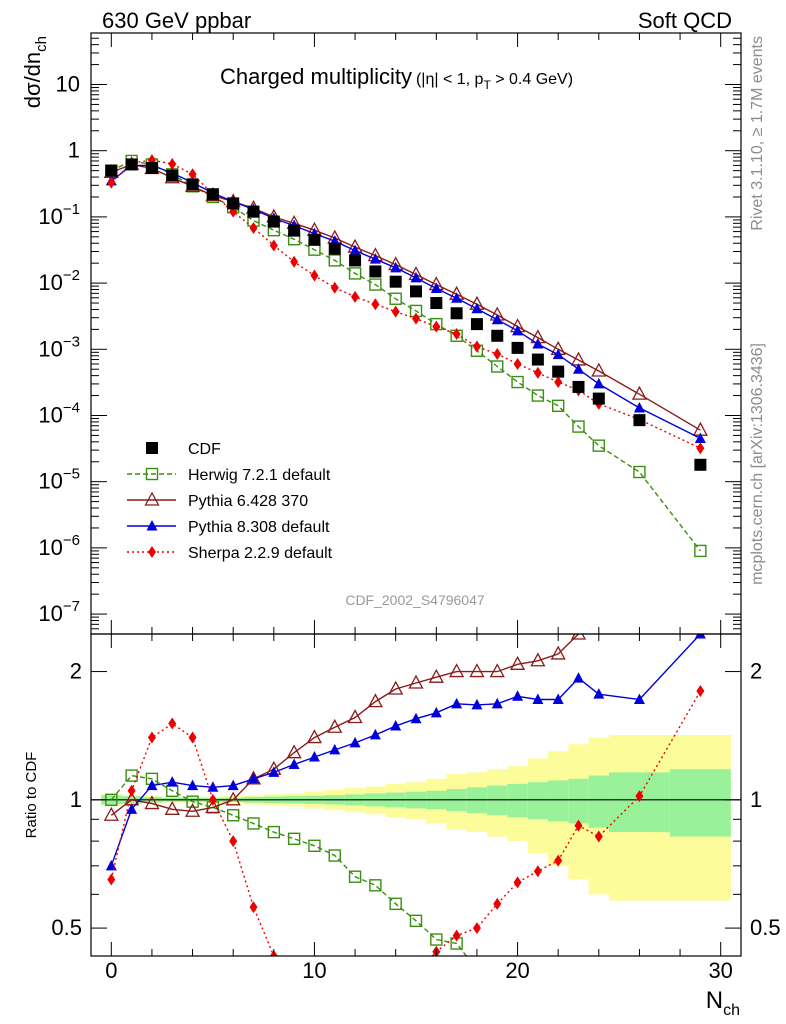 The height and width of the screenshot is (1024, 786). Describe the element at coordinates (757, 464) in the screenshot. I see `arxiv-reference-label: mcplots.cern.ch [arXiv:1306.3436]` at that location.